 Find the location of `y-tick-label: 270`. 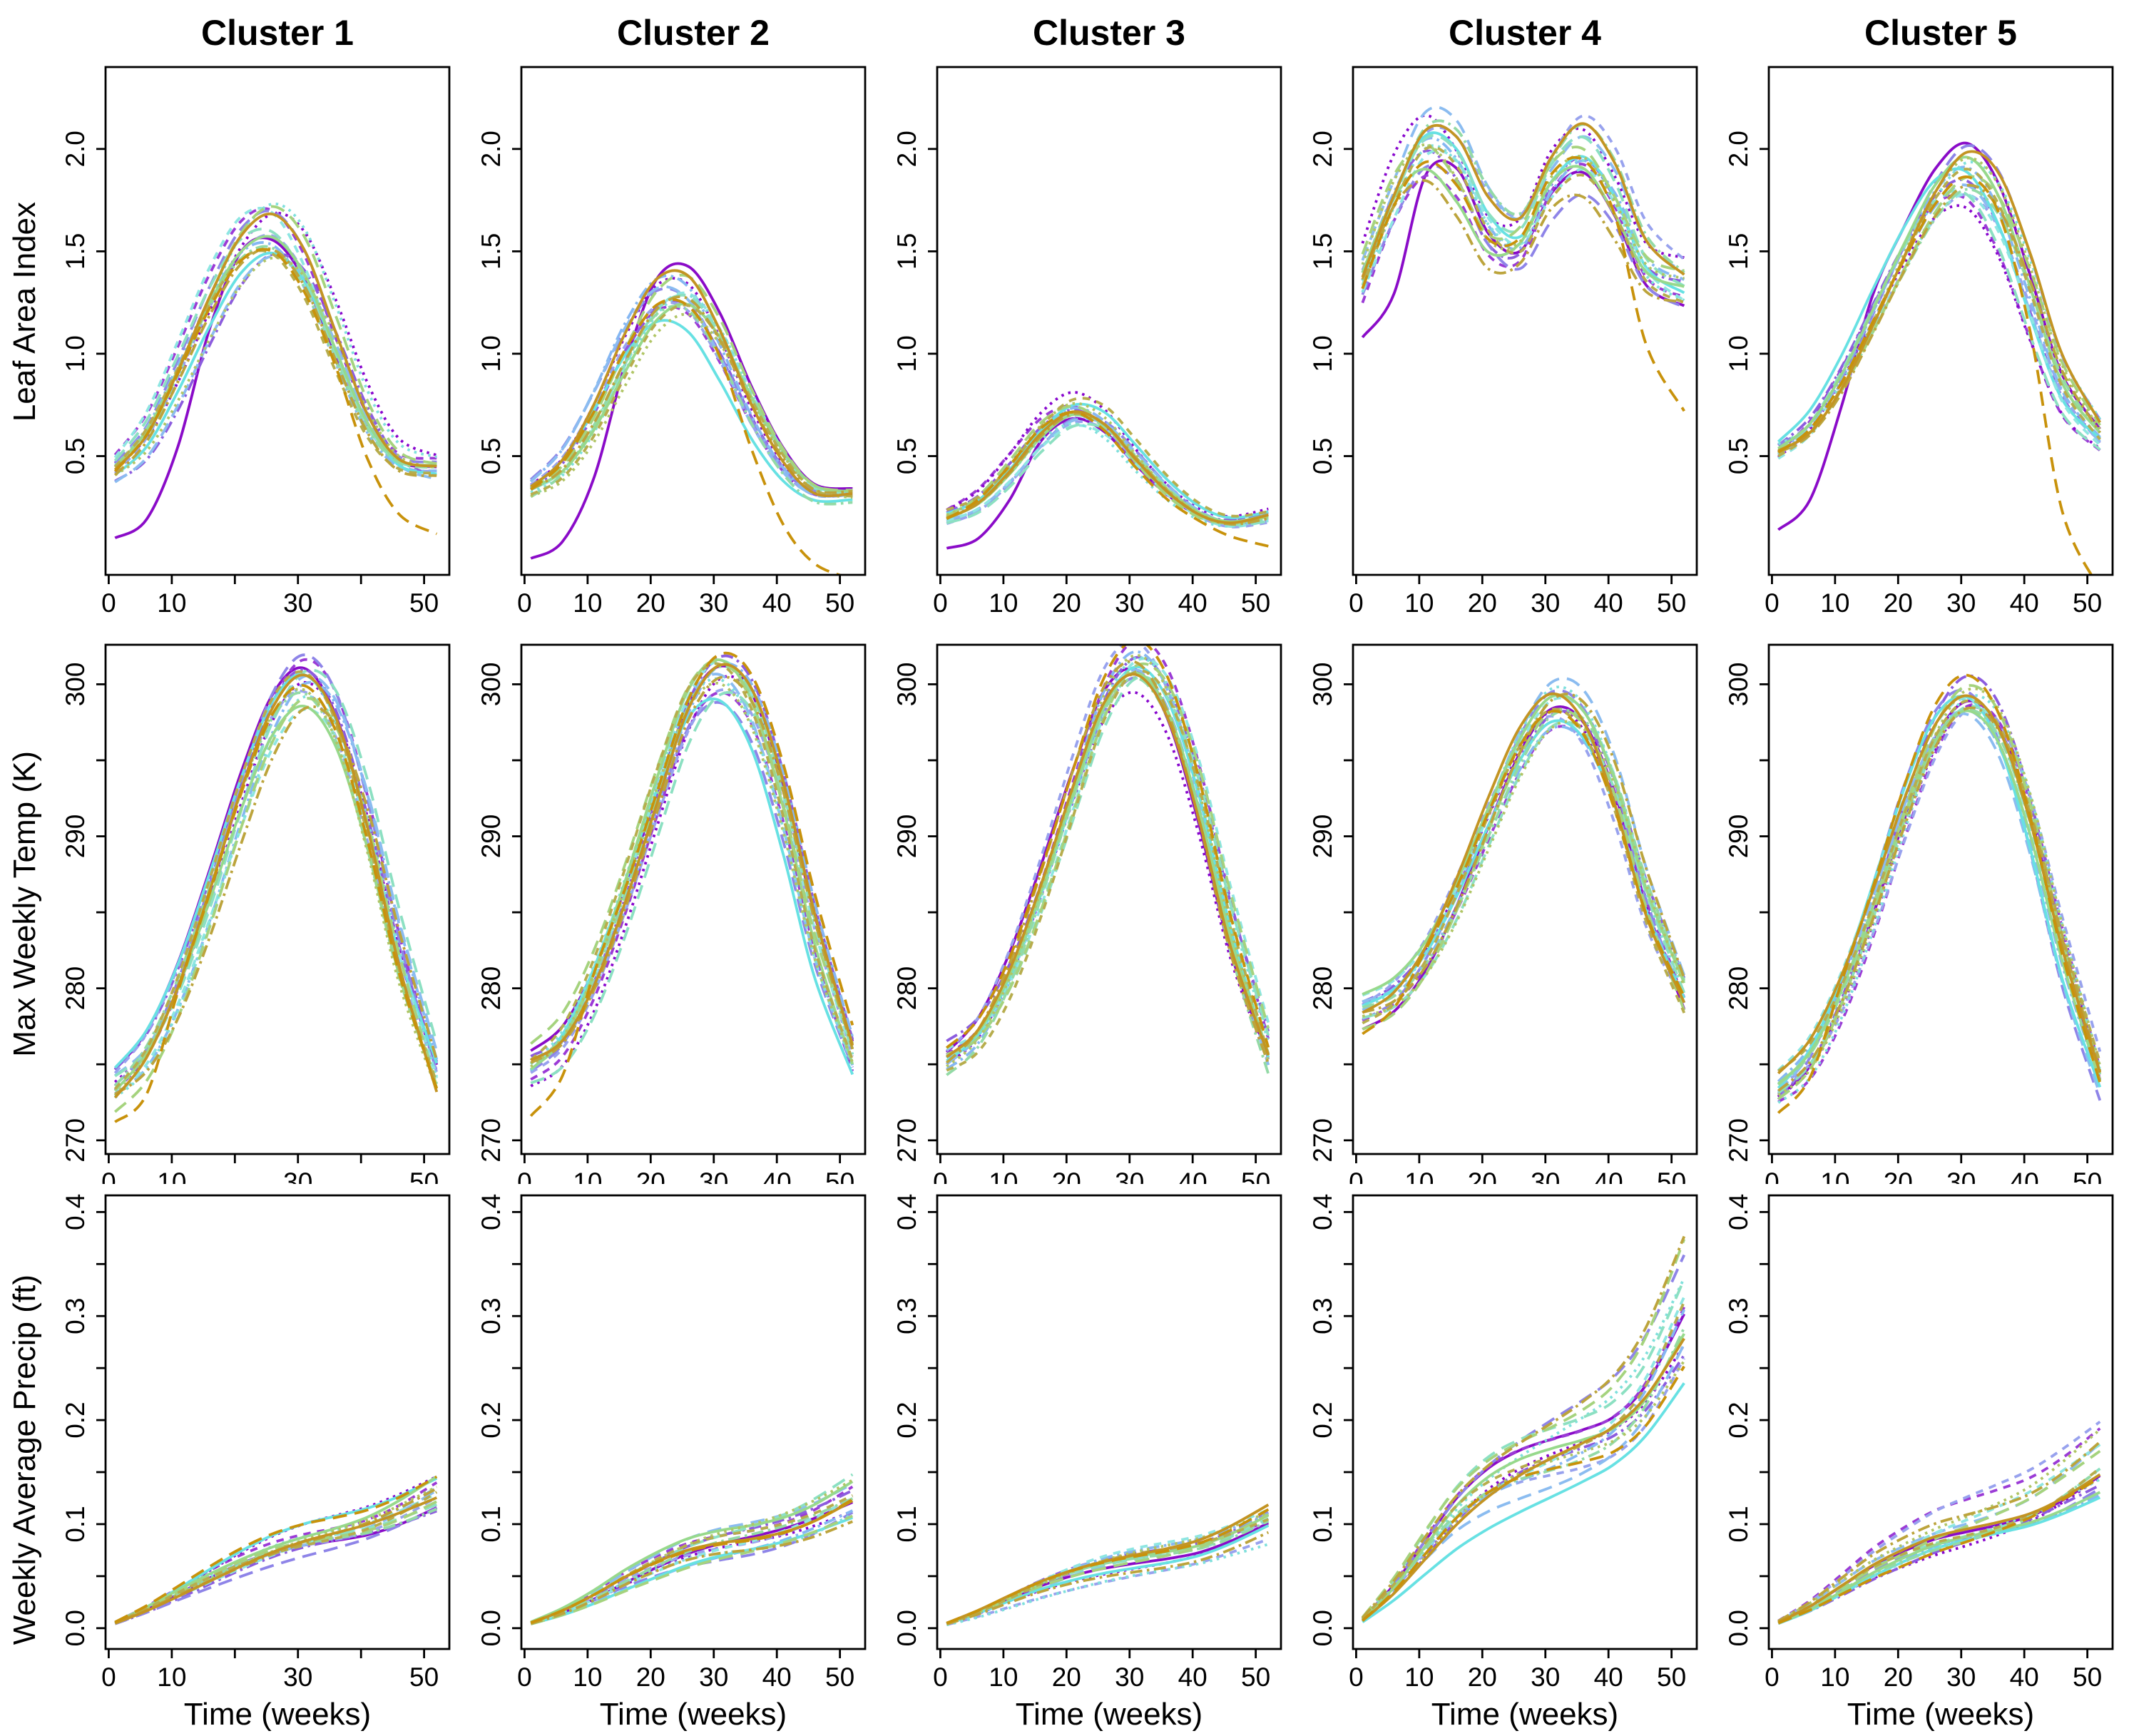

y-tick-label: 270 is located at coordinates (1738, 1140).